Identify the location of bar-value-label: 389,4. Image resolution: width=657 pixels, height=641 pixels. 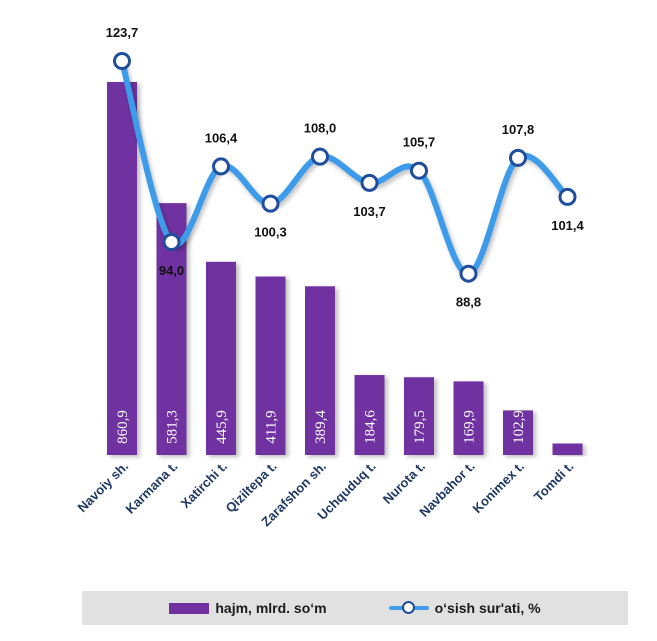
(321, 427).